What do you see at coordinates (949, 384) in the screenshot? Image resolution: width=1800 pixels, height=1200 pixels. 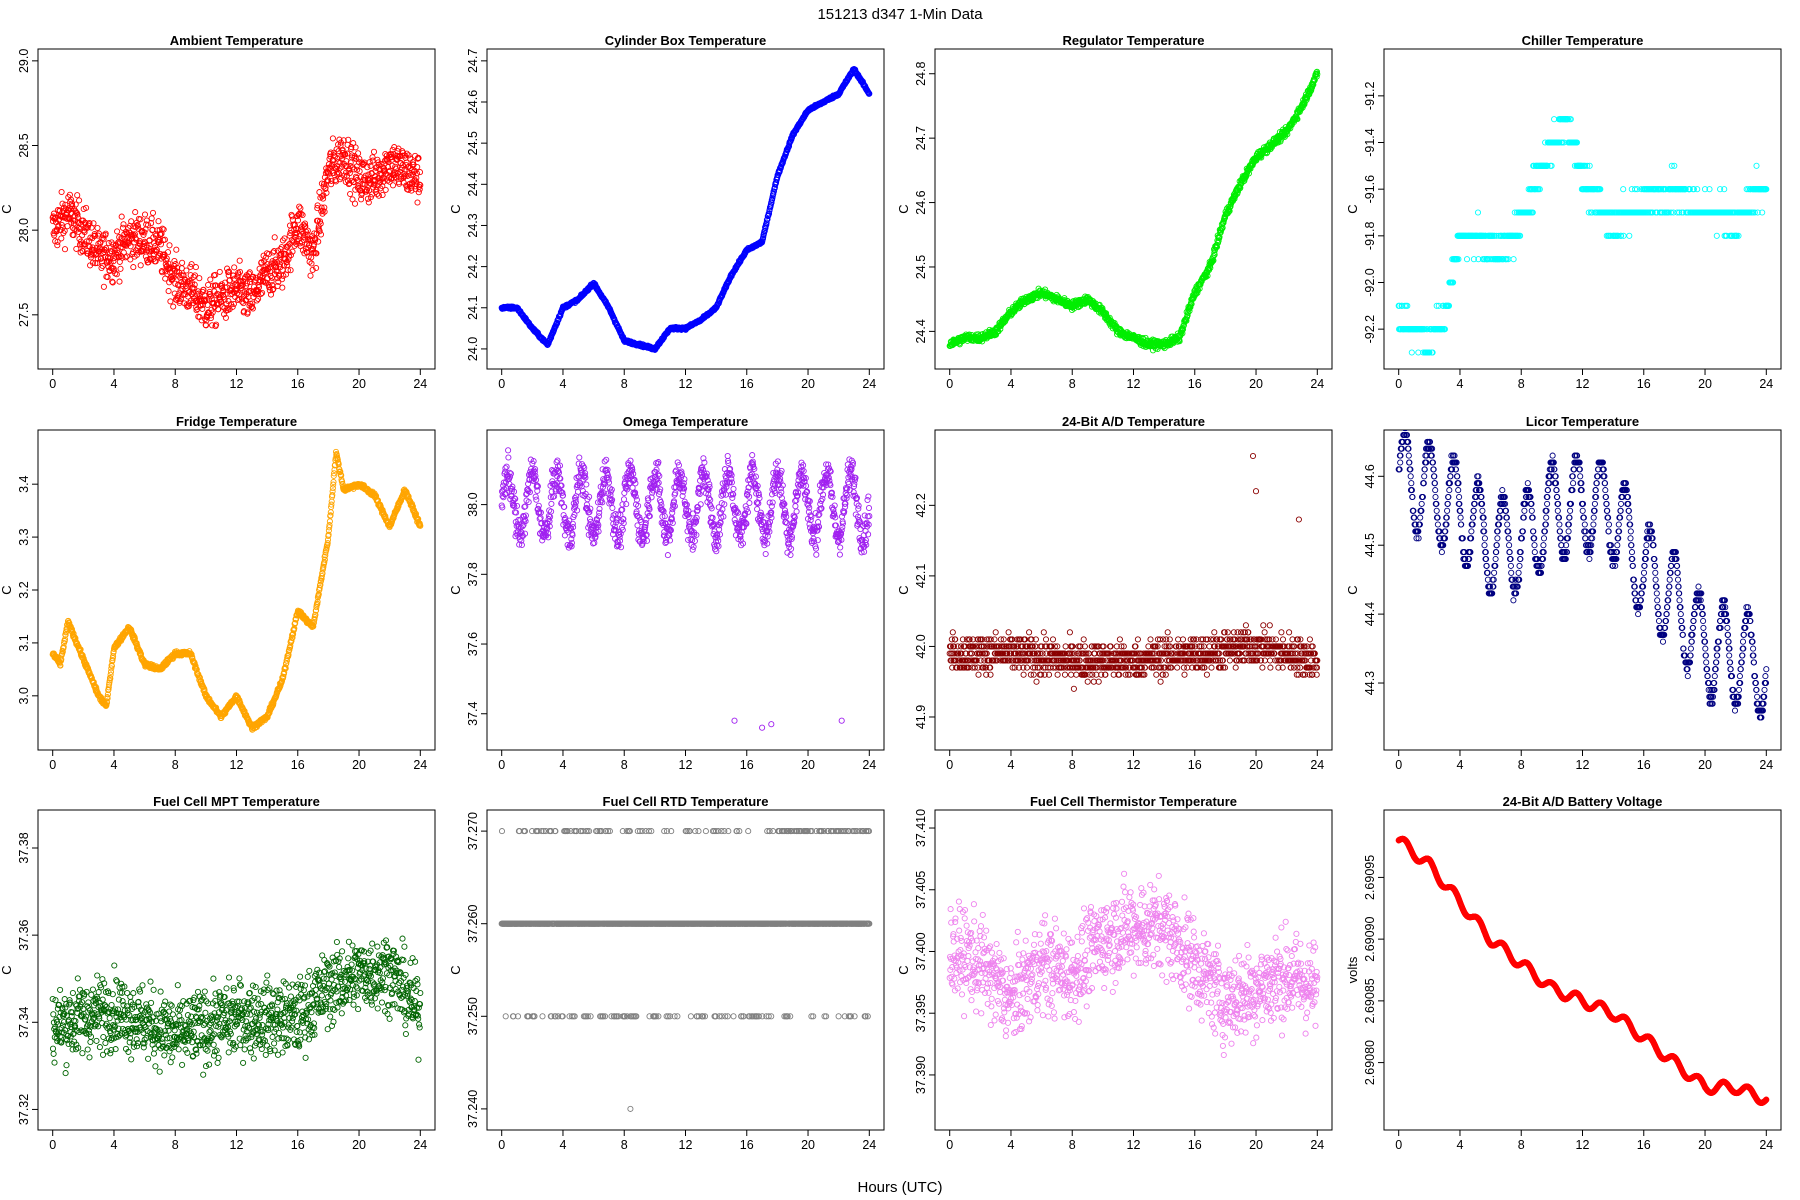 I see `x-tick-label: 0` at bounding box center [949, 384].